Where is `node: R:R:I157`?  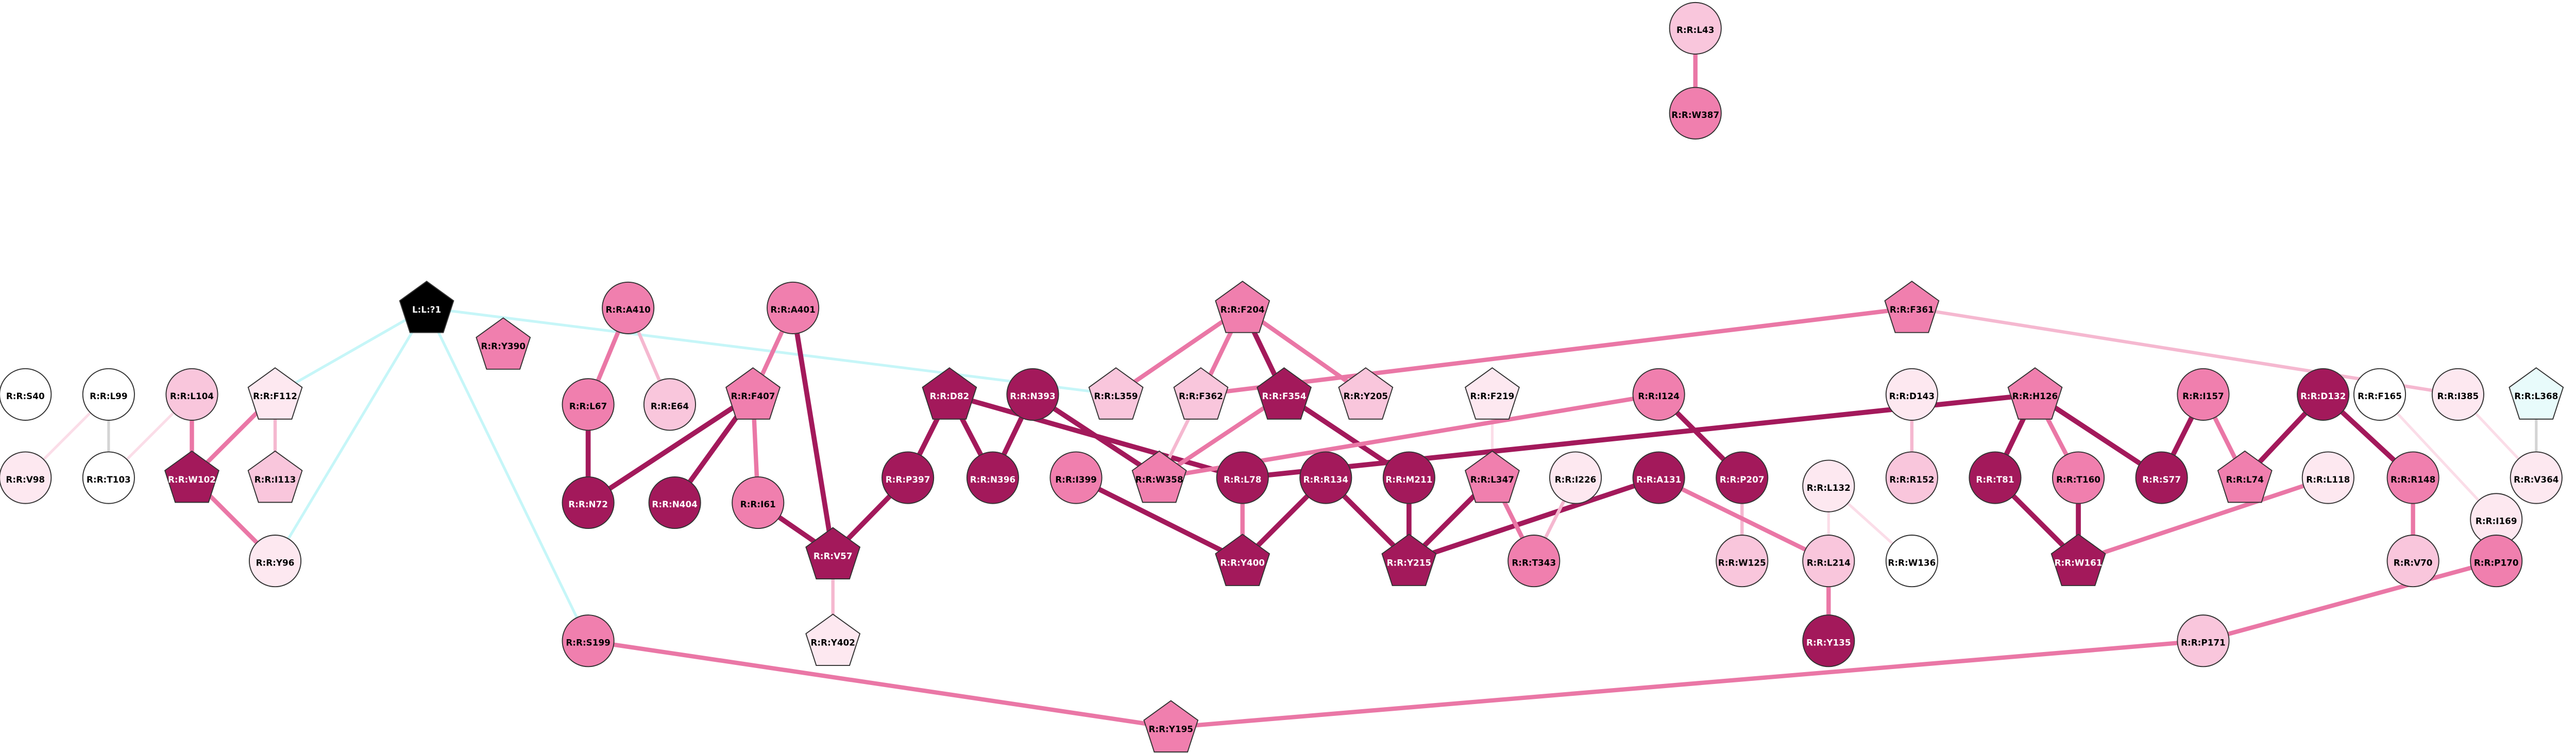
node: R:R:I157 is located at coordinates (2204, 394).